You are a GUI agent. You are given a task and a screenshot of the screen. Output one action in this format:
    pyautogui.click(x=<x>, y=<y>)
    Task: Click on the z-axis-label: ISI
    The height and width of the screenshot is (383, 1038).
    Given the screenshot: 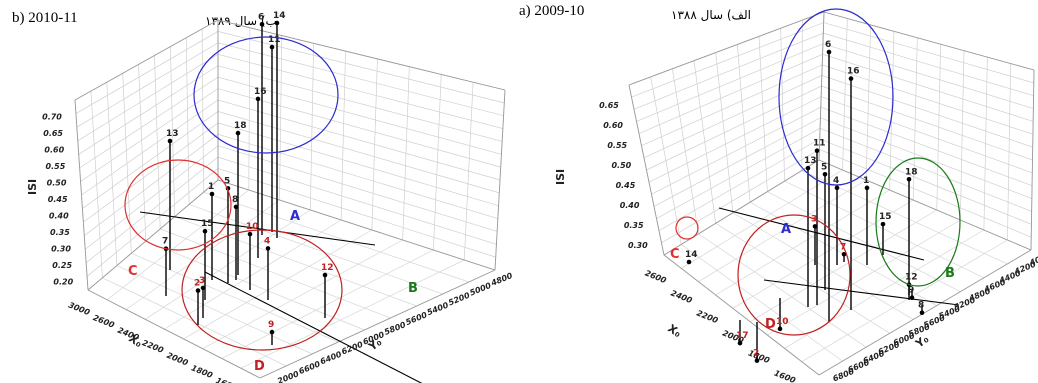 What is the action you would take?
    pyautogui.click(x=560, y=177)
    